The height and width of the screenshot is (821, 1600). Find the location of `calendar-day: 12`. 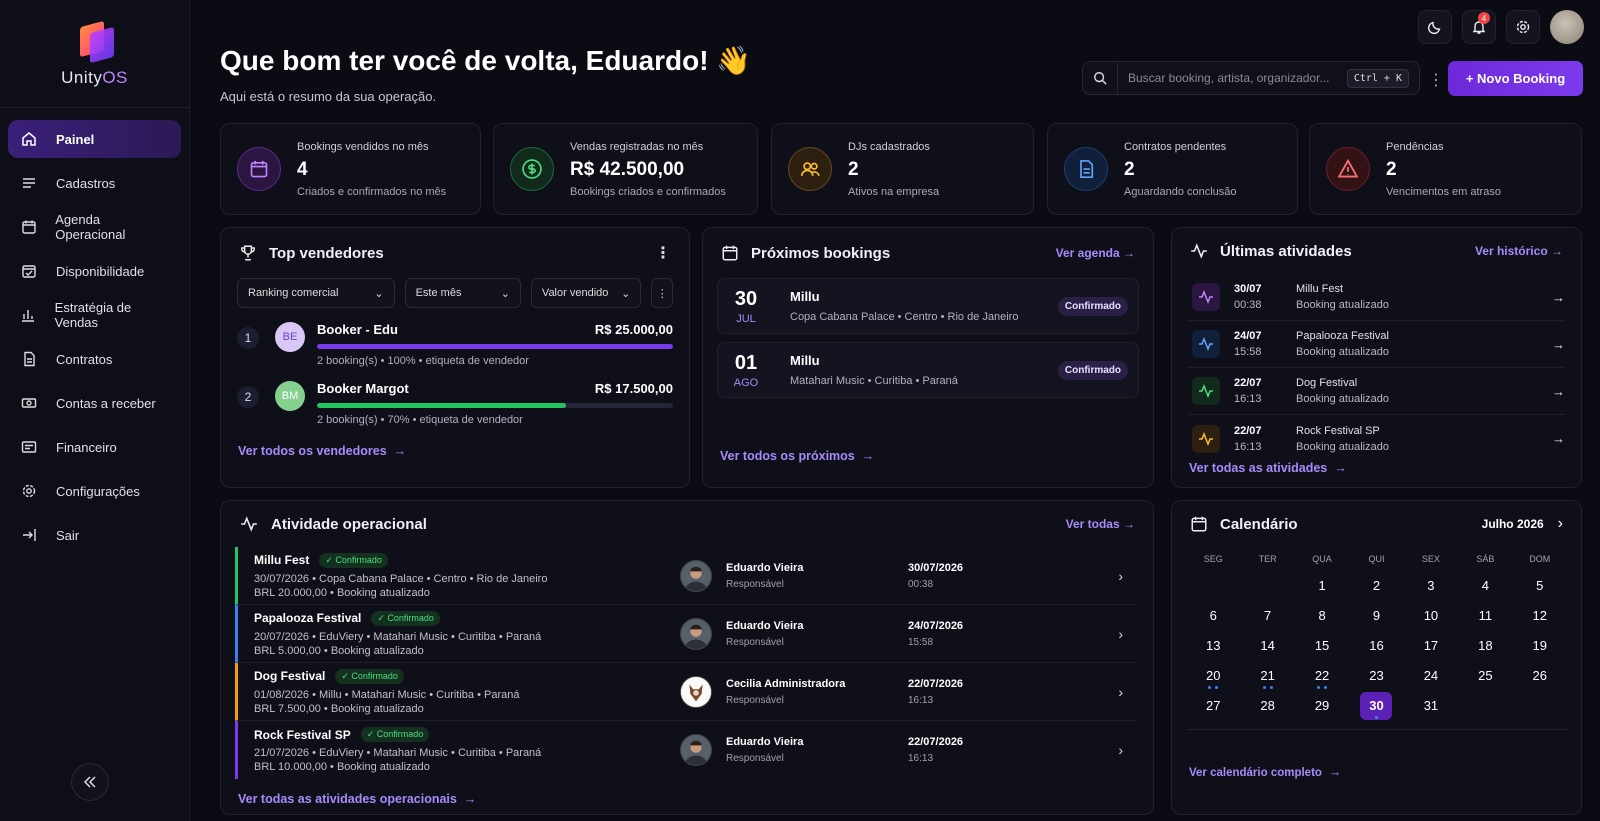

calendar-day: 12 is located at coordinates (1539, 615).